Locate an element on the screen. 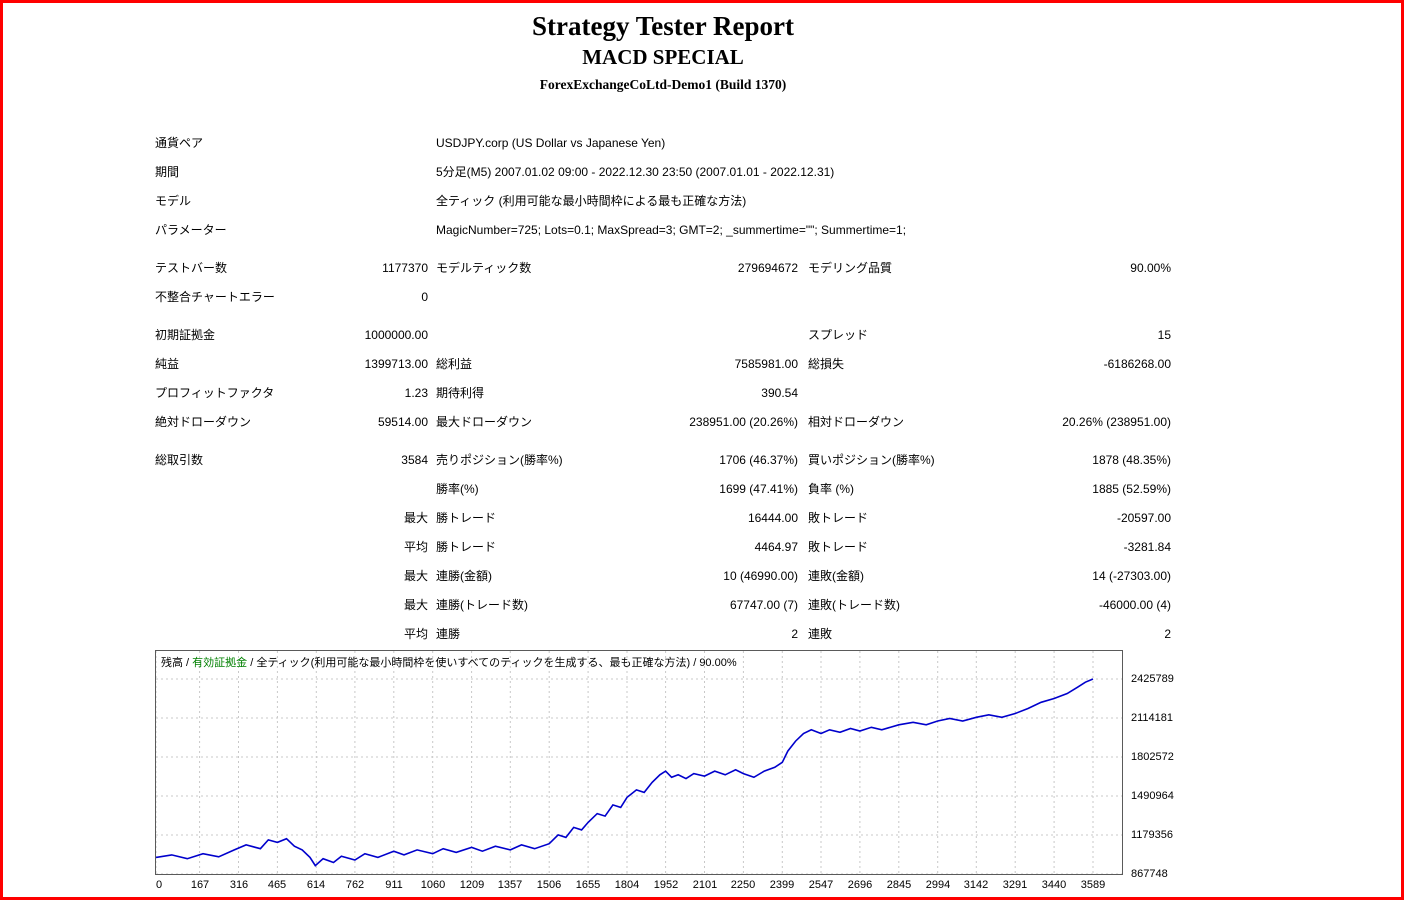 This screenshot has width=1404, height=900. stat-value: 279694672 is located at coordinates (767, 267).